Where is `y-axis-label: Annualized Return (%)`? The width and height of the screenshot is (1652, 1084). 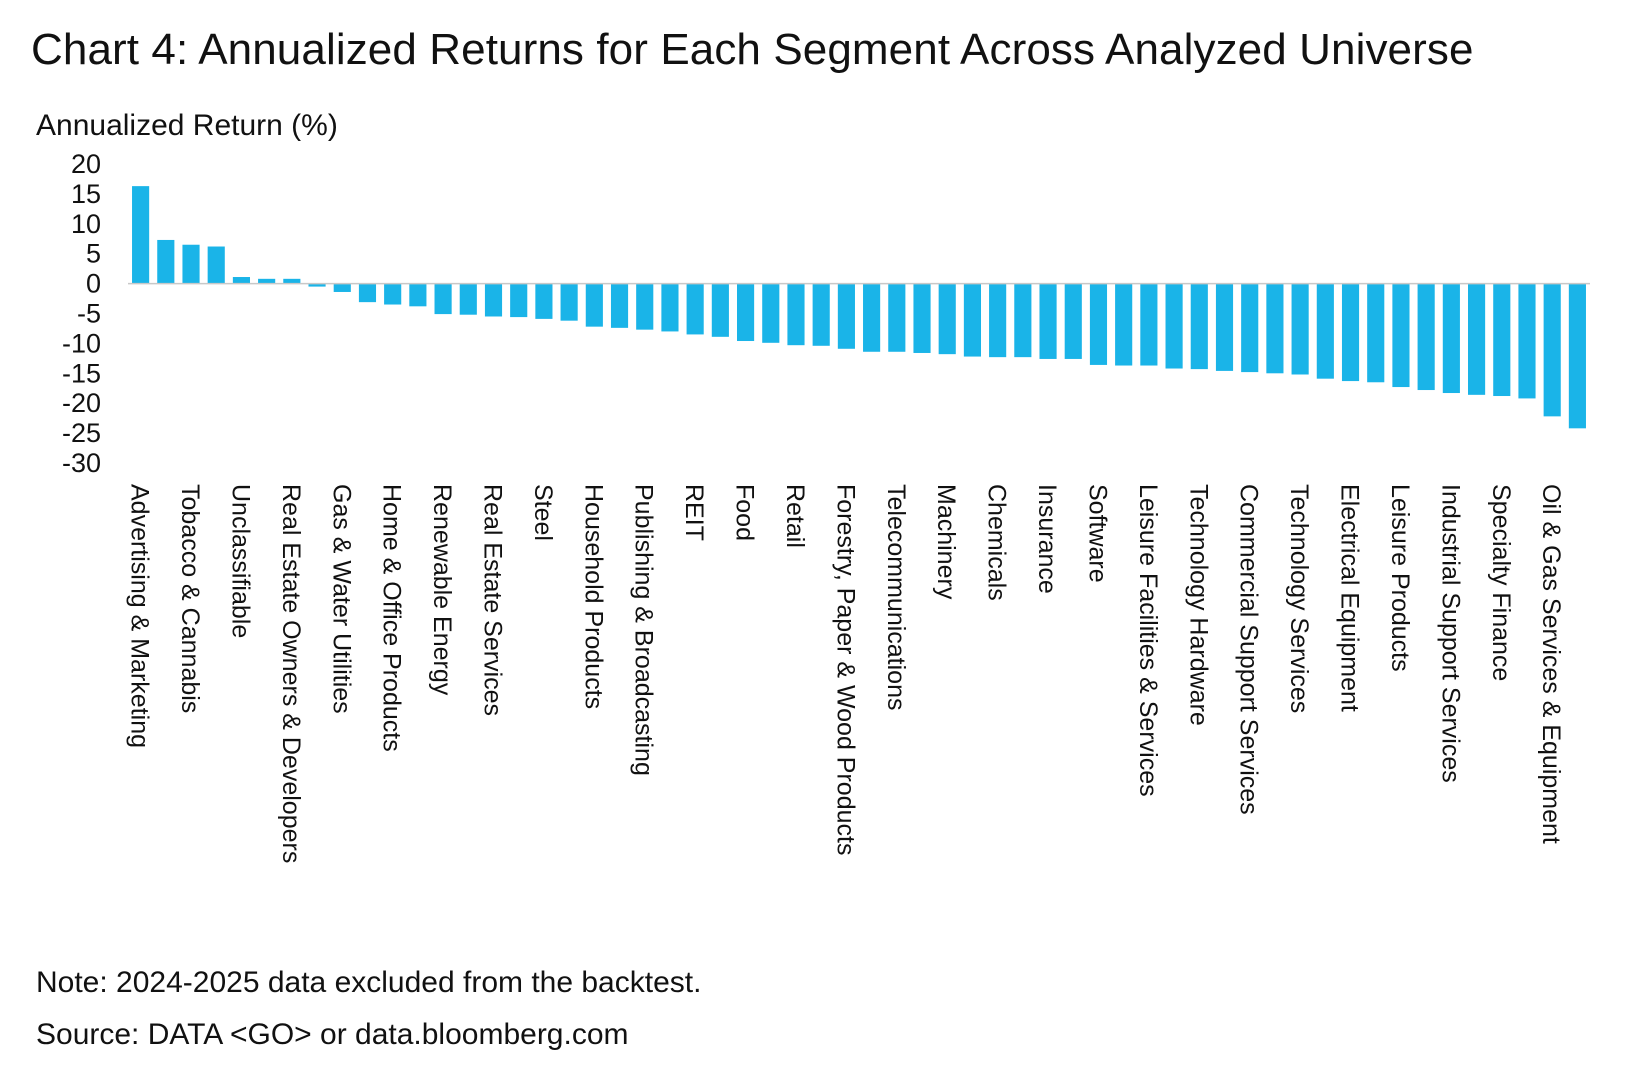
y-axis-label: Annualized Return (%) is located at coordinates (187, 125).